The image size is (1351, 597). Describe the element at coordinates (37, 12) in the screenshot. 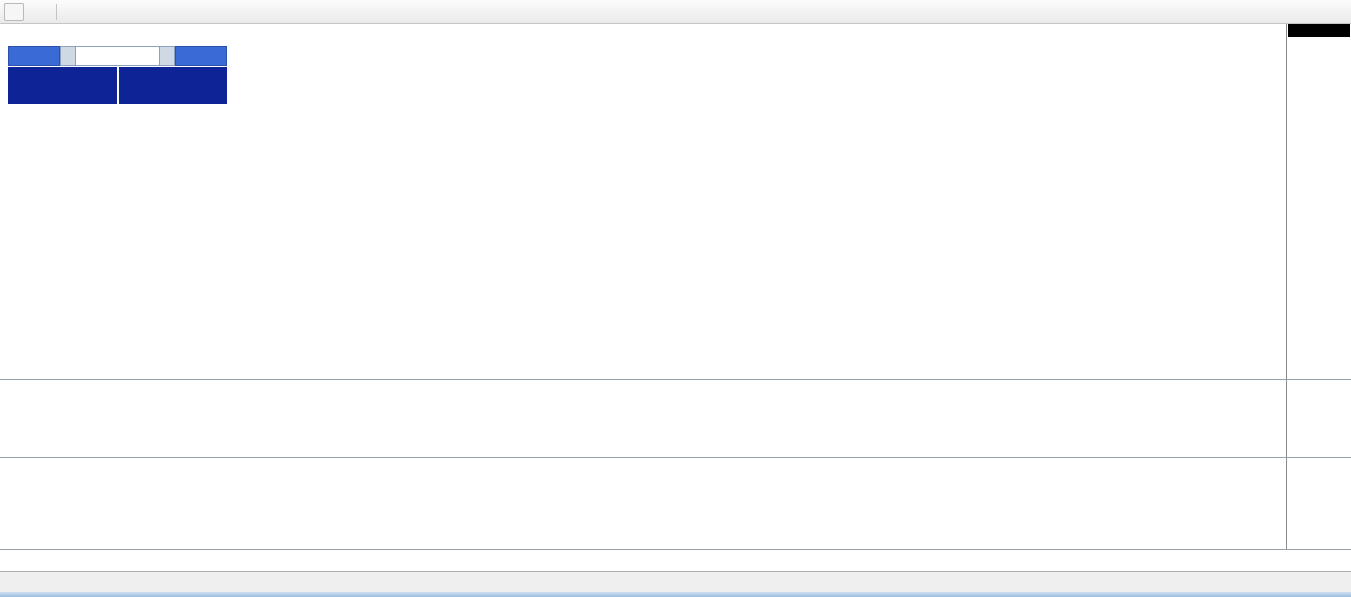

I see `crosshair-dropdown-button` at that location.